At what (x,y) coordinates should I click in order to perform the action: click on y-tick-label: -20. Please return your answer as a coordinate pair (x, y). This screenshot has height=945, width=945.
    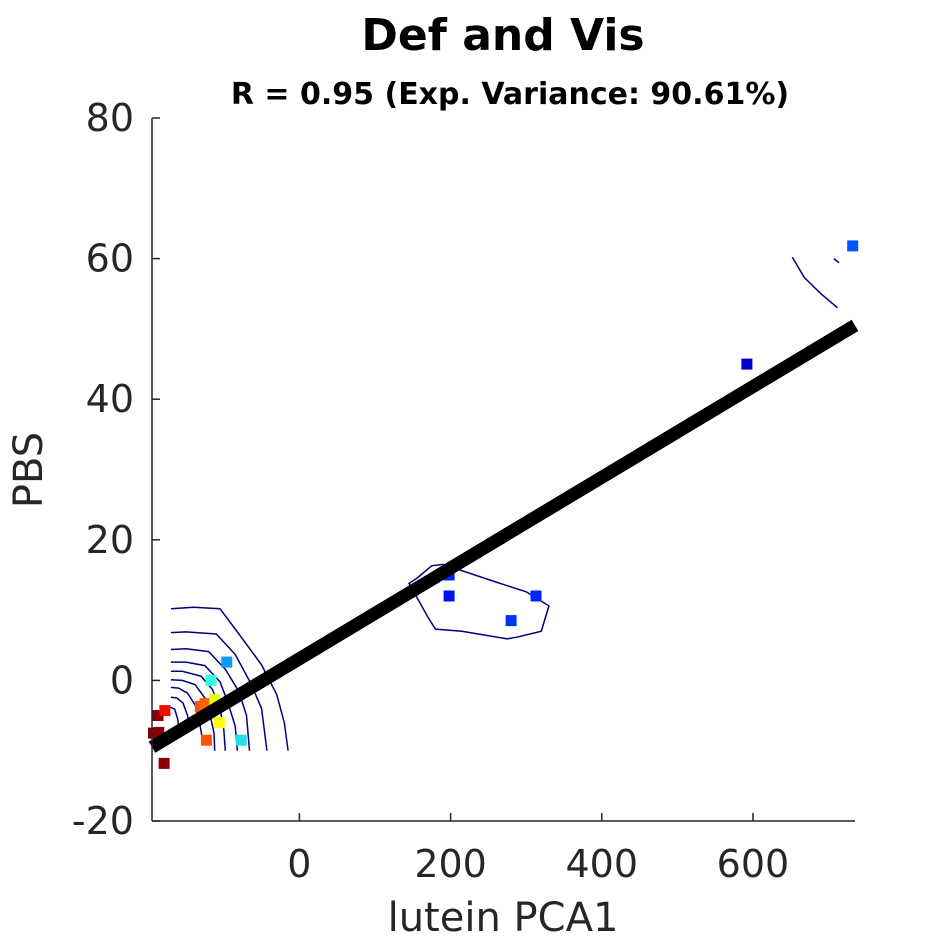
    Looking at the image, I should click on (103, 821).